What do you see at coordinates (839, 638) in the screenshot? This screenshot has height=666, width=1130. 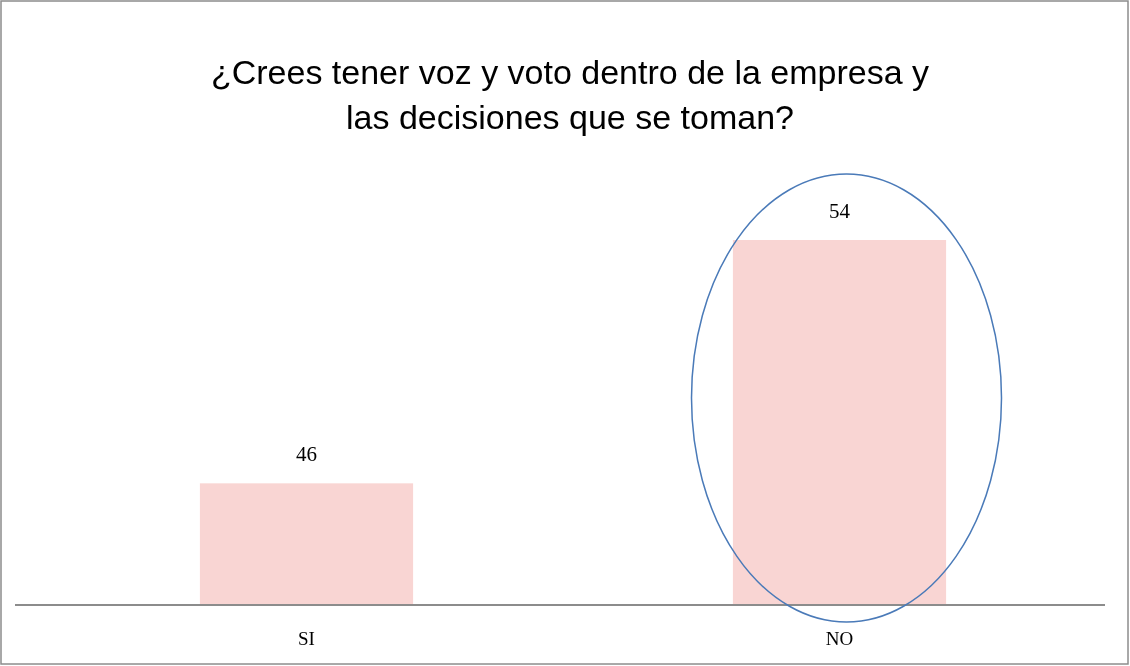 I see `x-tick-label: NO` at bounding box center [839, 638].